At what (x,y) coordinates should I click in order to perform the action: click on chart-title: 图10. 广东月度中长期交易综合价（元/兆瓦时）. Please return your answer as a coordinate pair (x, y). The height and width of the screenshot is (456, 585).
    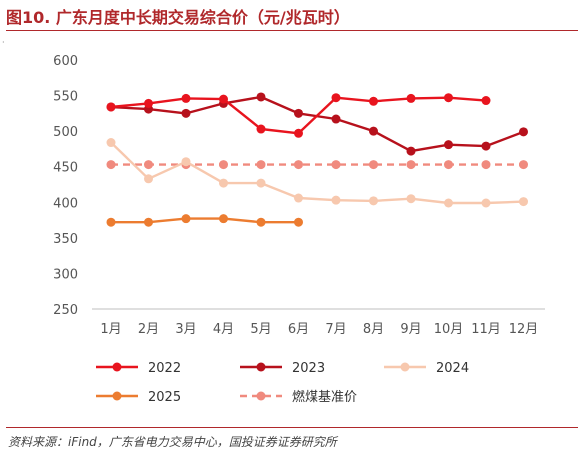
    Looking at the image, I should click on (178, 17).